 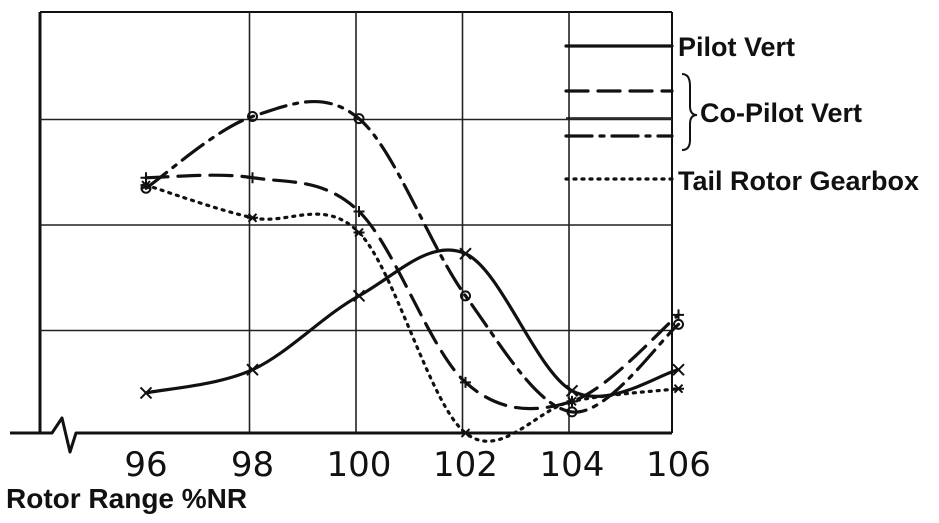 What do you see at coordinates (252, 465) in the screenshot?
I see `x-tick-label: 98` at bounding box center [252, 465].